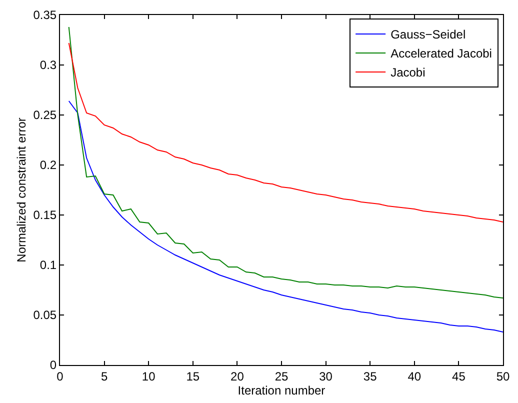 The image size is (518, 403). What do you see at coordinates (21, 190) in the screenshot?
I see `y-axis-title: Normalized constraint error` at bounding box center [21, 190].